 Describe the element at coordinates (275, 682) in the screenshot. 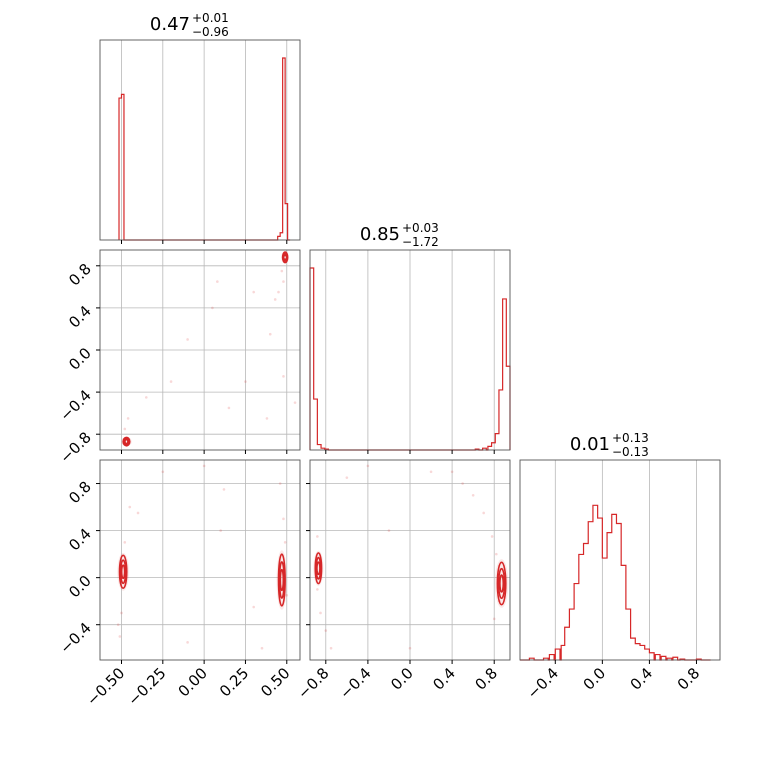

I see `x-tick-label: 0.50` at that location.